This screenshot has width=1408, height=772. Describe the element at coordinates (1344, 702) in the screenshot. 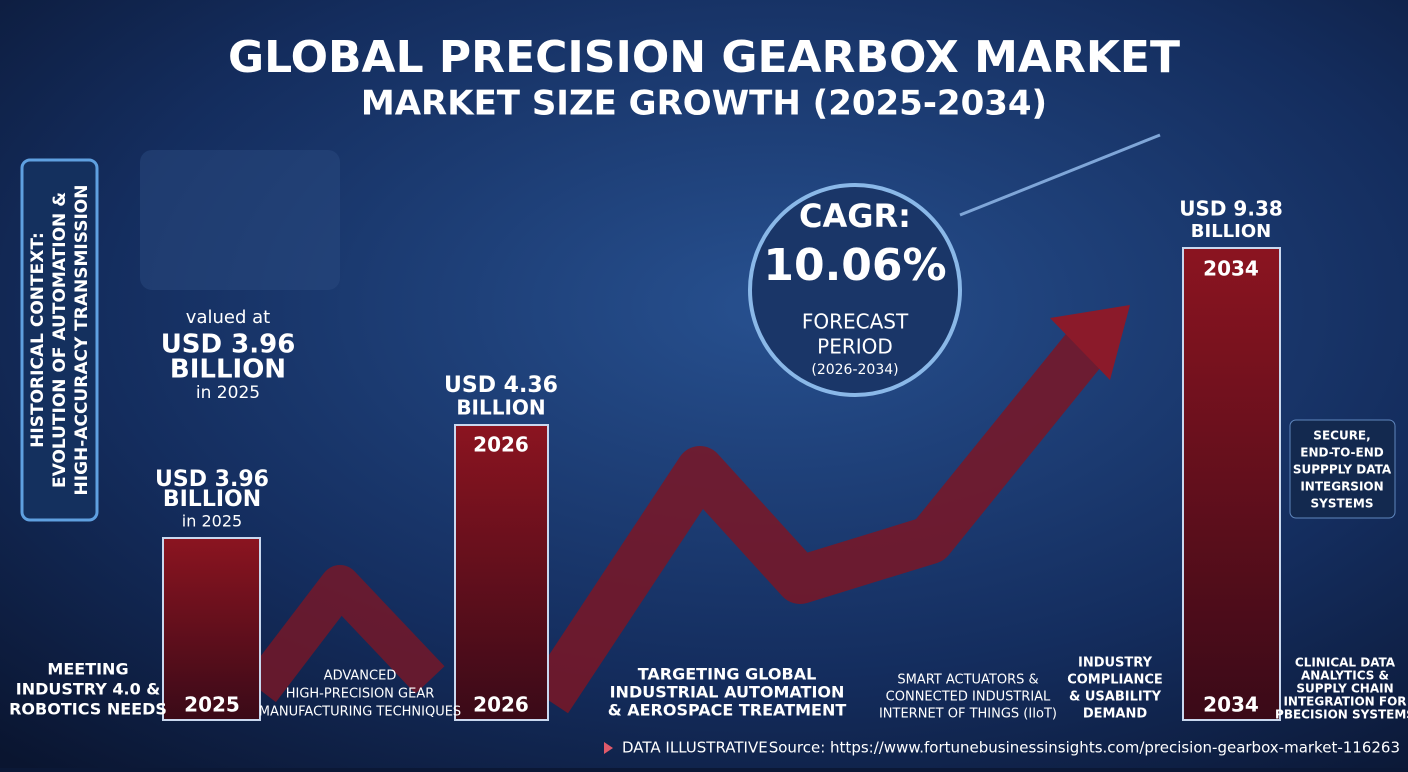

I see `caption: INTEGRATION FOR` at that location.